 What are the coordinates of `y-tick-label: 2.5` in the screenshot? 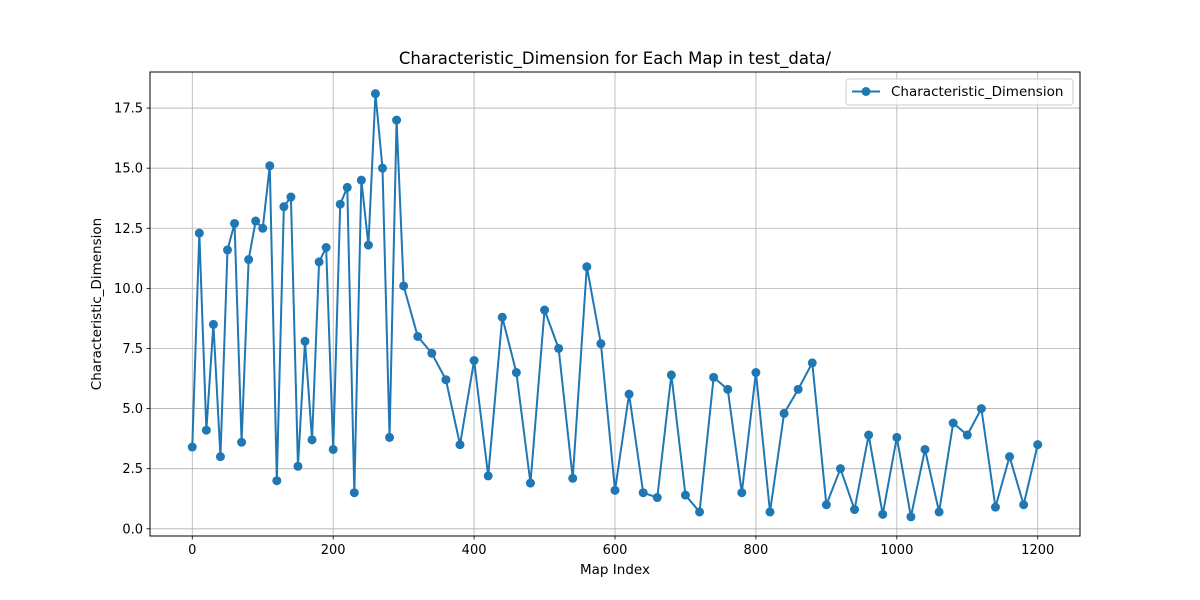 It's located at (132, 469).